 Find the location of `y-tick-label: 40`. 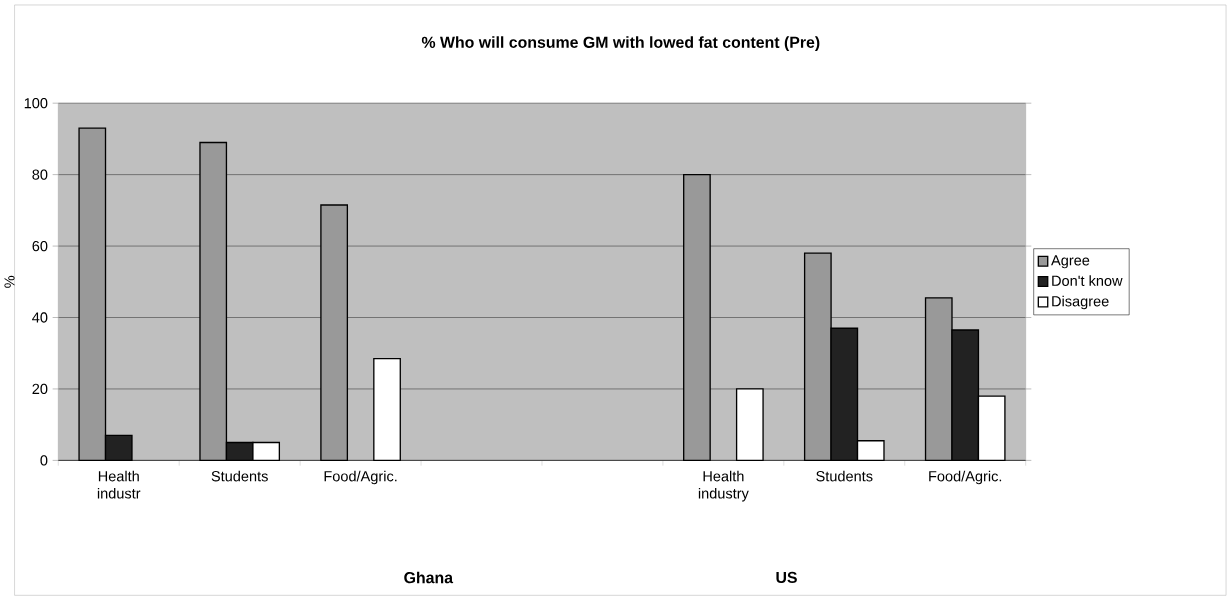

y-tick-label: 40 is located at coordinates (40, 317).